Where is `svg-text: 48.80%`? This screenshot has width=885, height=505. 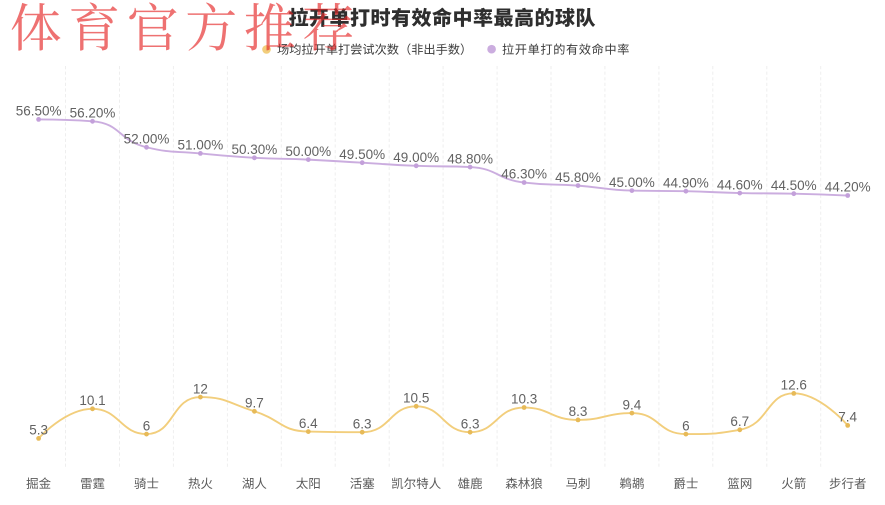 svg-text: 48.80% is located at coordinates (470, 158).